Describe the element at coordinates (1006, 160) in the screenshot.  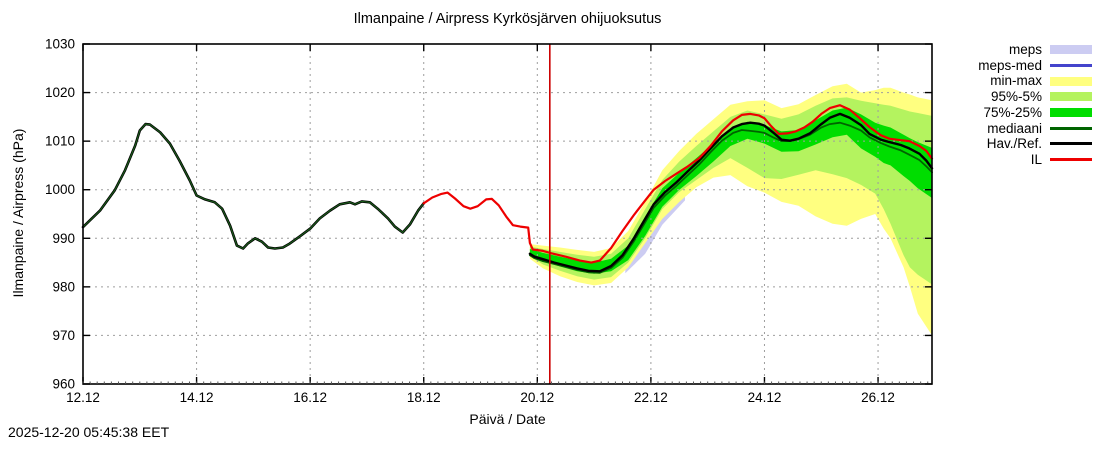
I see `legend-item-il: IL` at that location.